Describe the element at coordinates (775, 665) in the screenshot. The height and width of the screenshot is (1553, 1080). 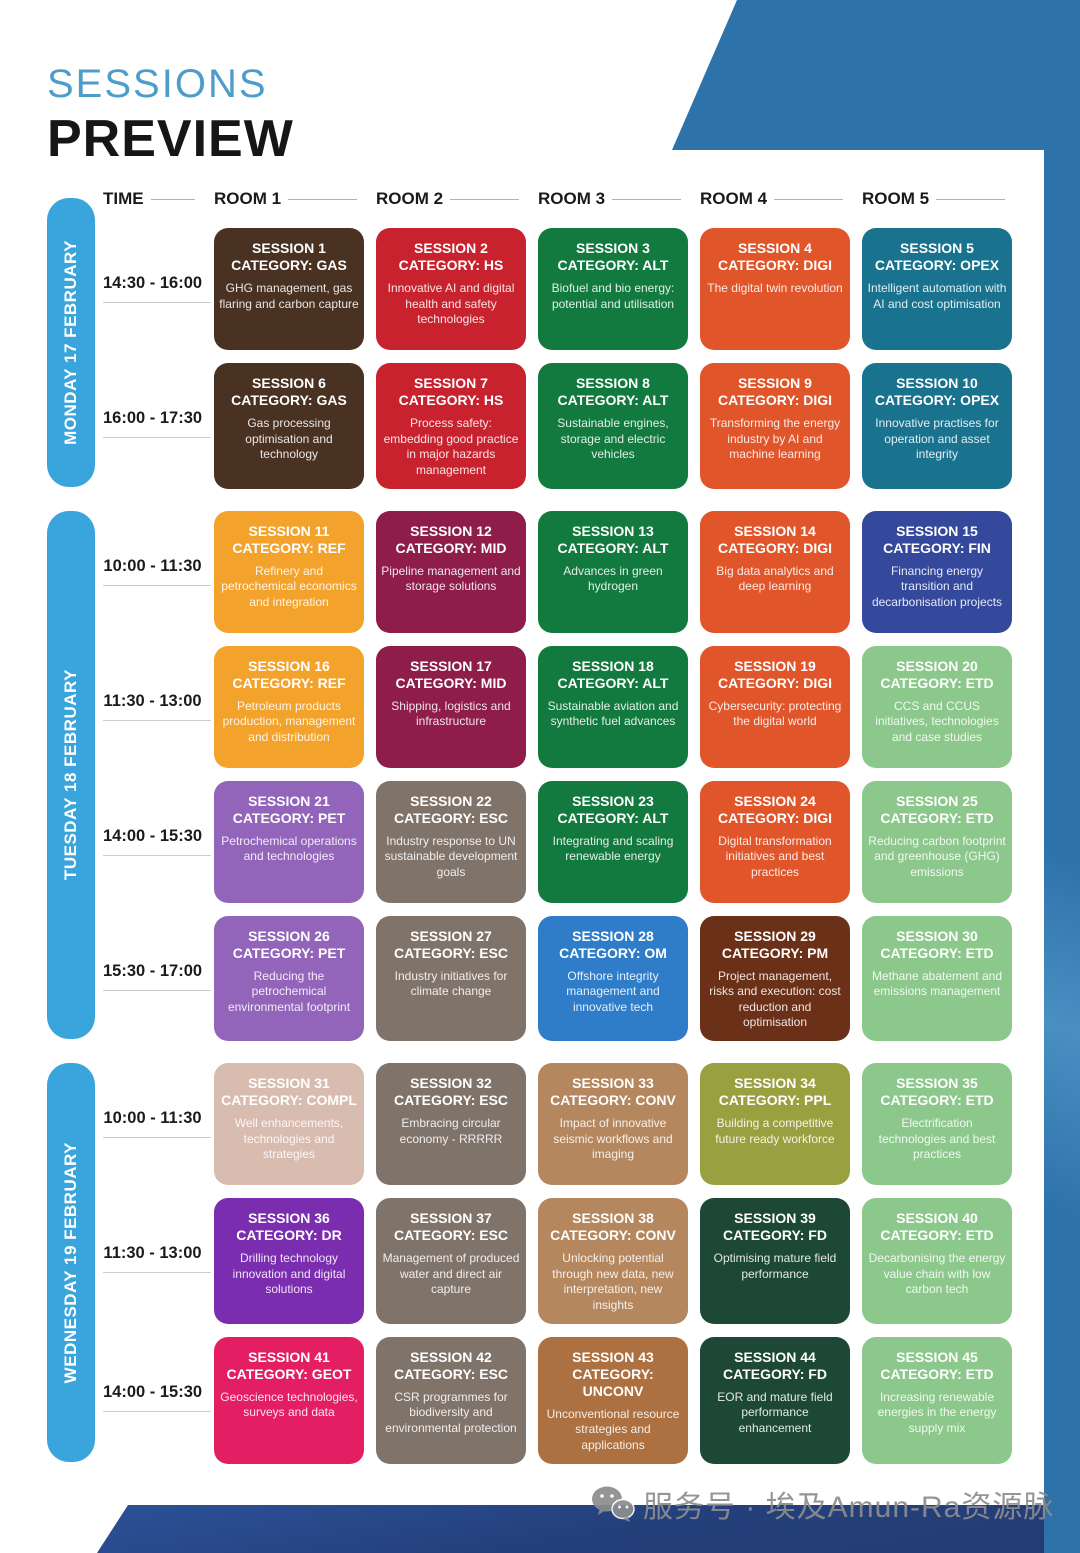
I see `session-number: SESSION 19` at that location.